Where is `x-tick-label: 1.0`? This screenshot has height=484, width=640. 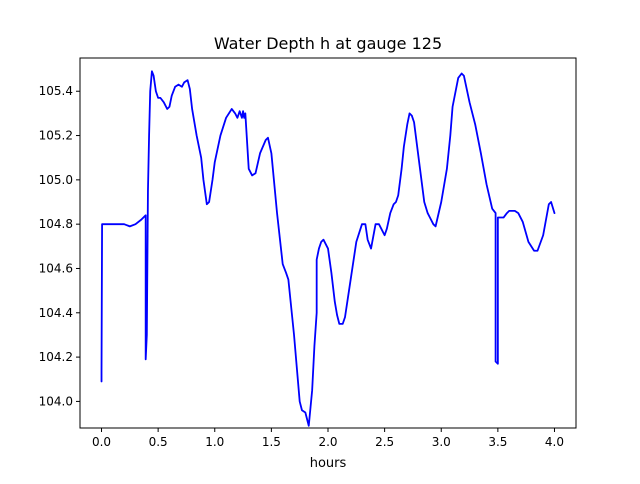
x-tick-label: 1.0 is located at coordinates (214, 442).